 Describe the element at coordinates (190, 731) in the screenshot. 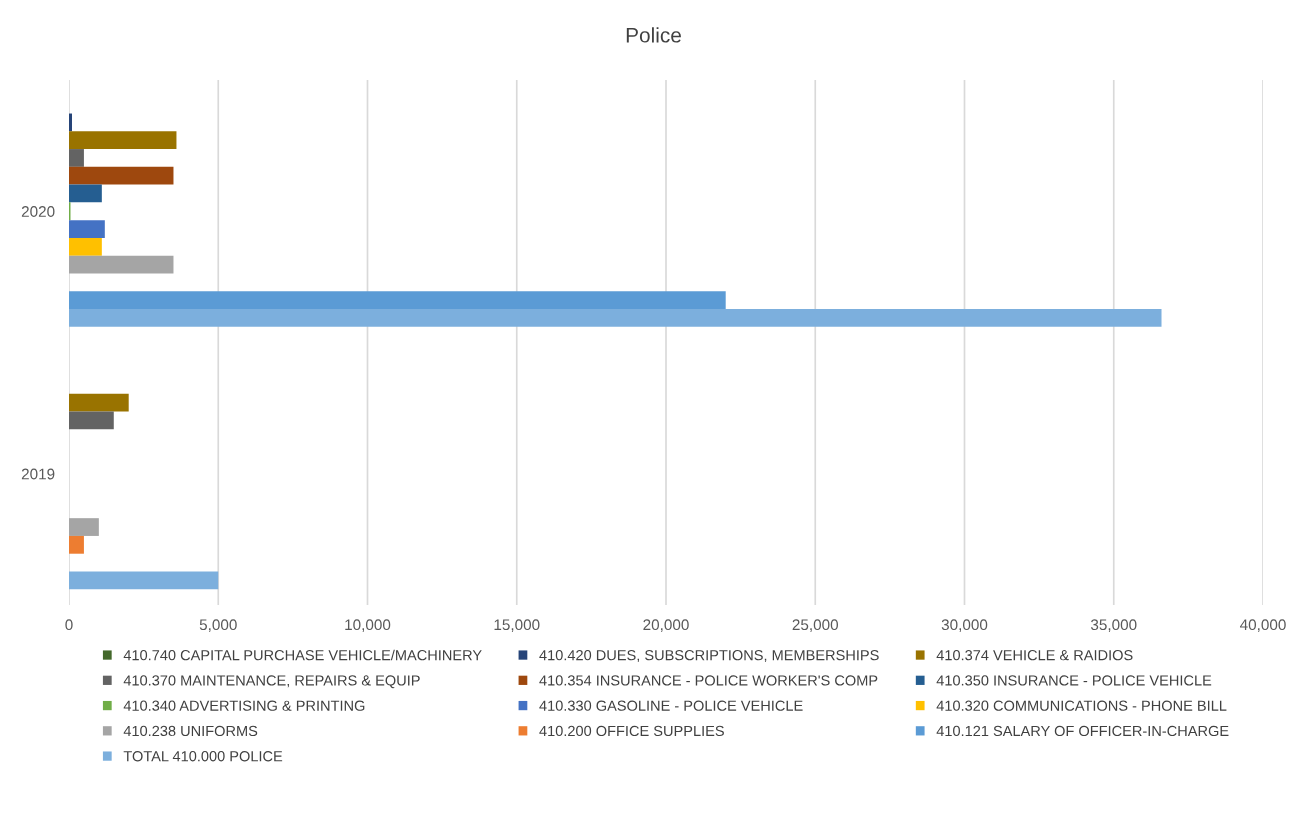

I see `legend-label: 410.238 UNIFORMS` at that location.